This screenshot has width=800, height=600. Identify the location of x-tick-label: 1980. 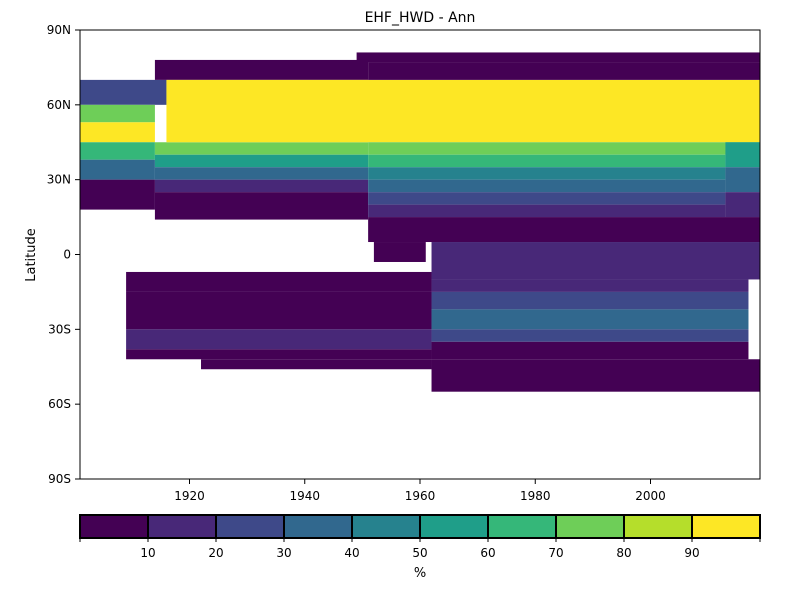
(535, 496).